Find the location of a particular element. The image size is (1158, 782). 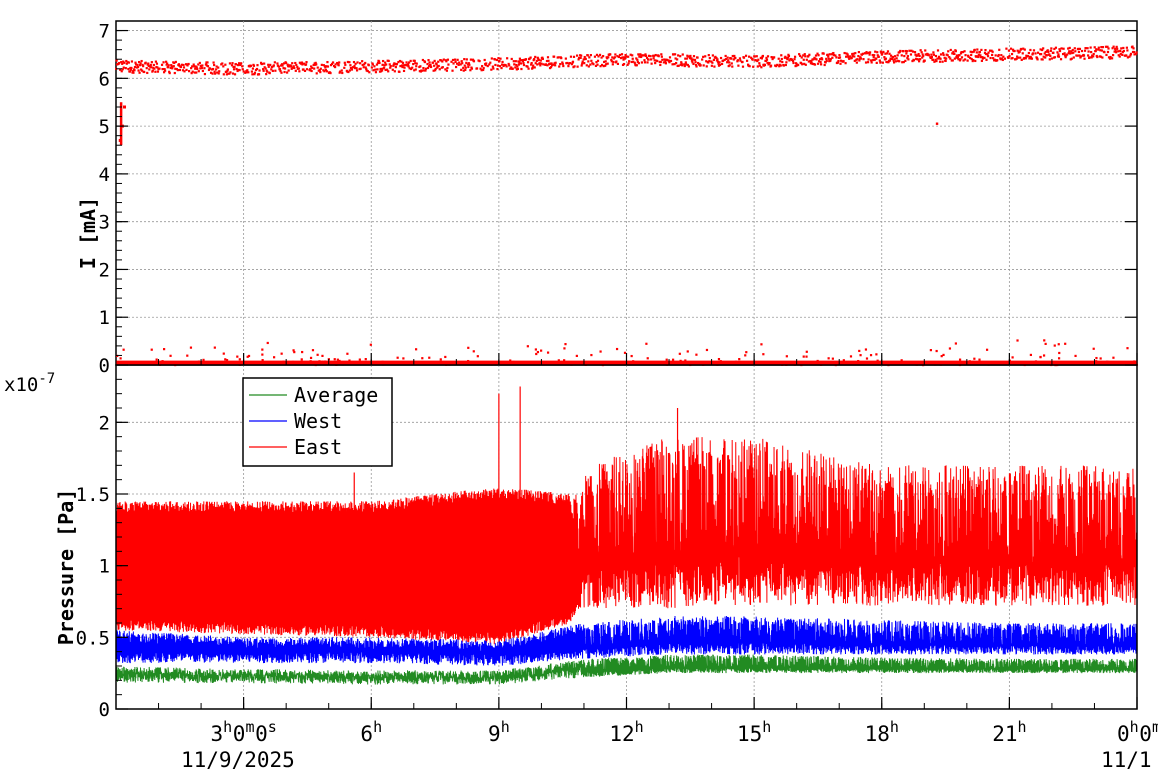

pressure-scale-factor: x10-7 is located at coordinates (29, 383).